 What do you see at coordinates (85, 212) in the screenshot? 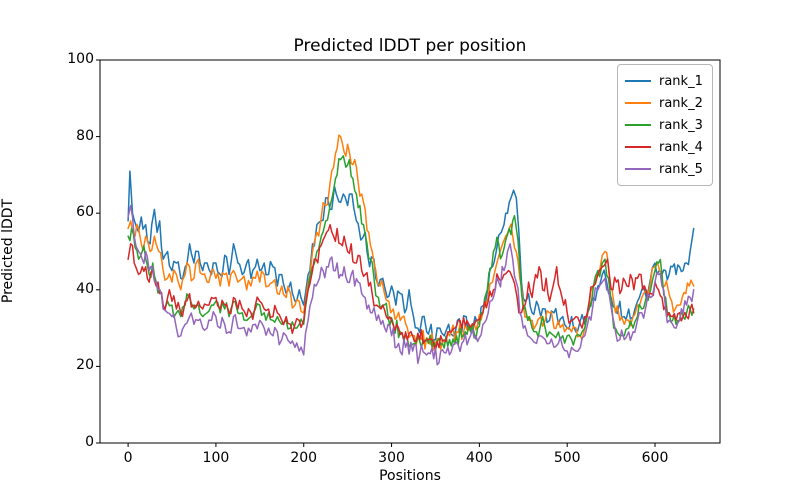
I see `y-tick-label: 60` at bounding box center [85, 212].